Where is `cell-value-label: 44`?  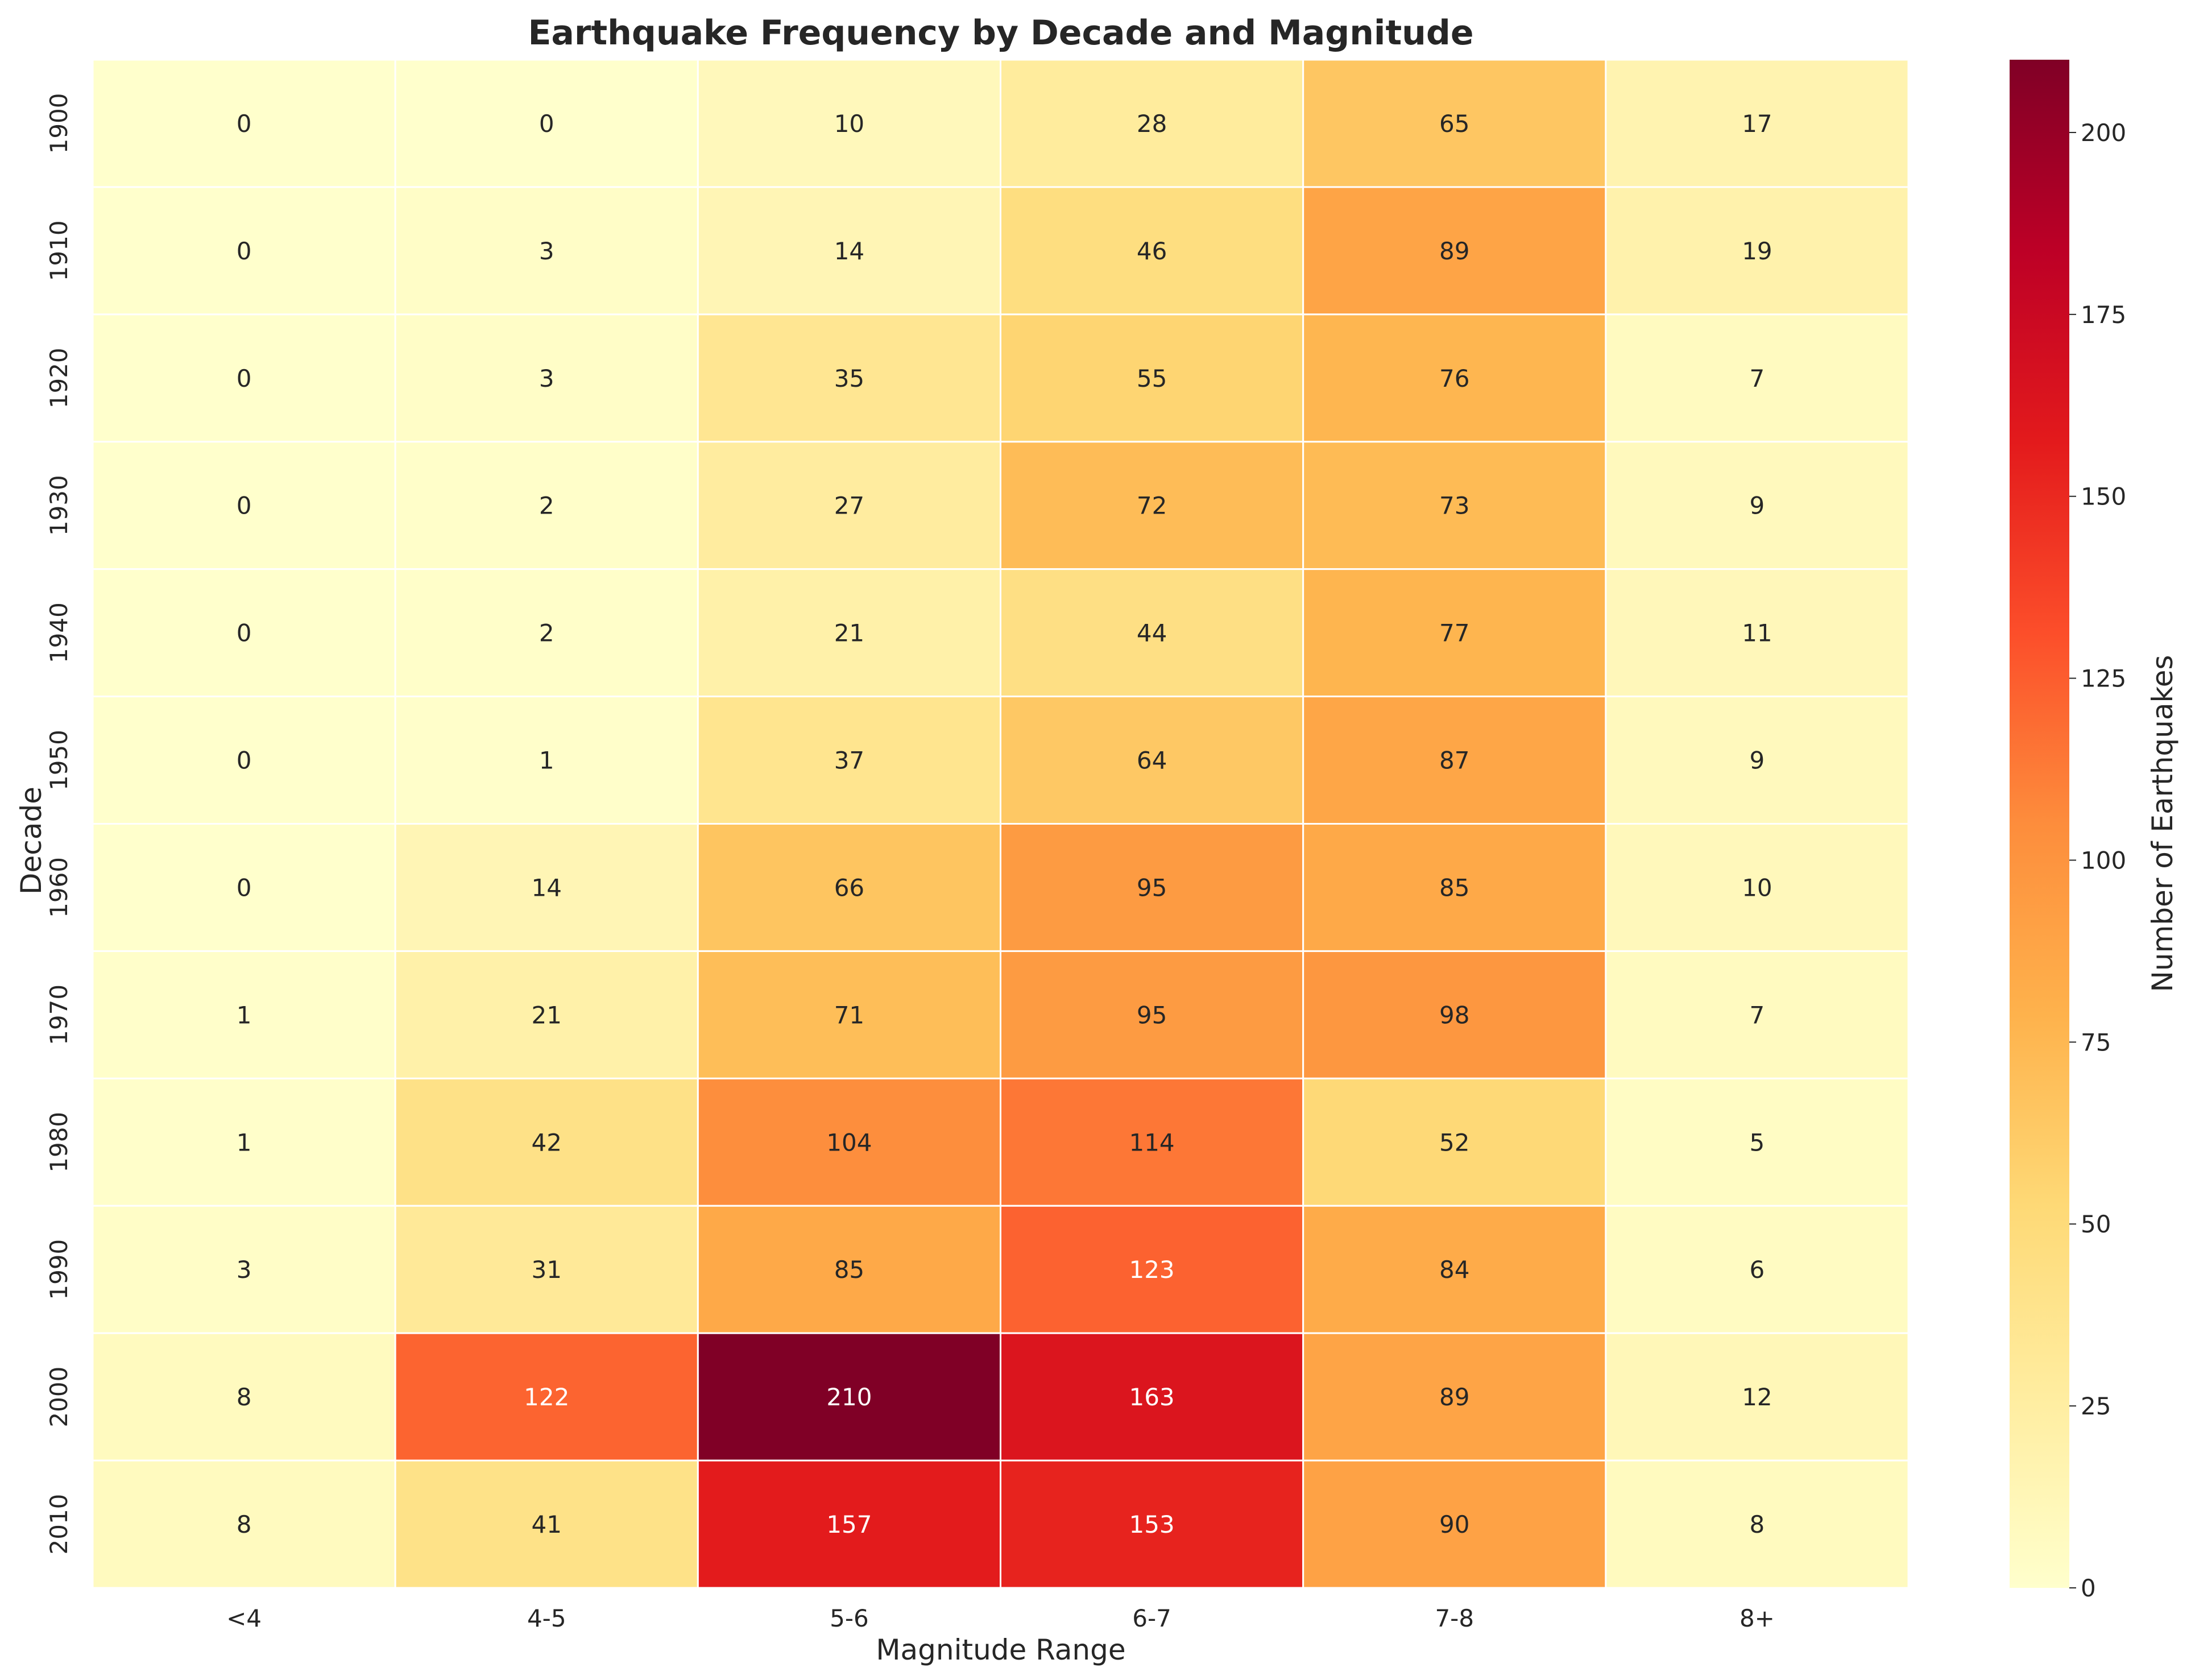
cell-value-label: 44 is located at coordinates (1152, 633).